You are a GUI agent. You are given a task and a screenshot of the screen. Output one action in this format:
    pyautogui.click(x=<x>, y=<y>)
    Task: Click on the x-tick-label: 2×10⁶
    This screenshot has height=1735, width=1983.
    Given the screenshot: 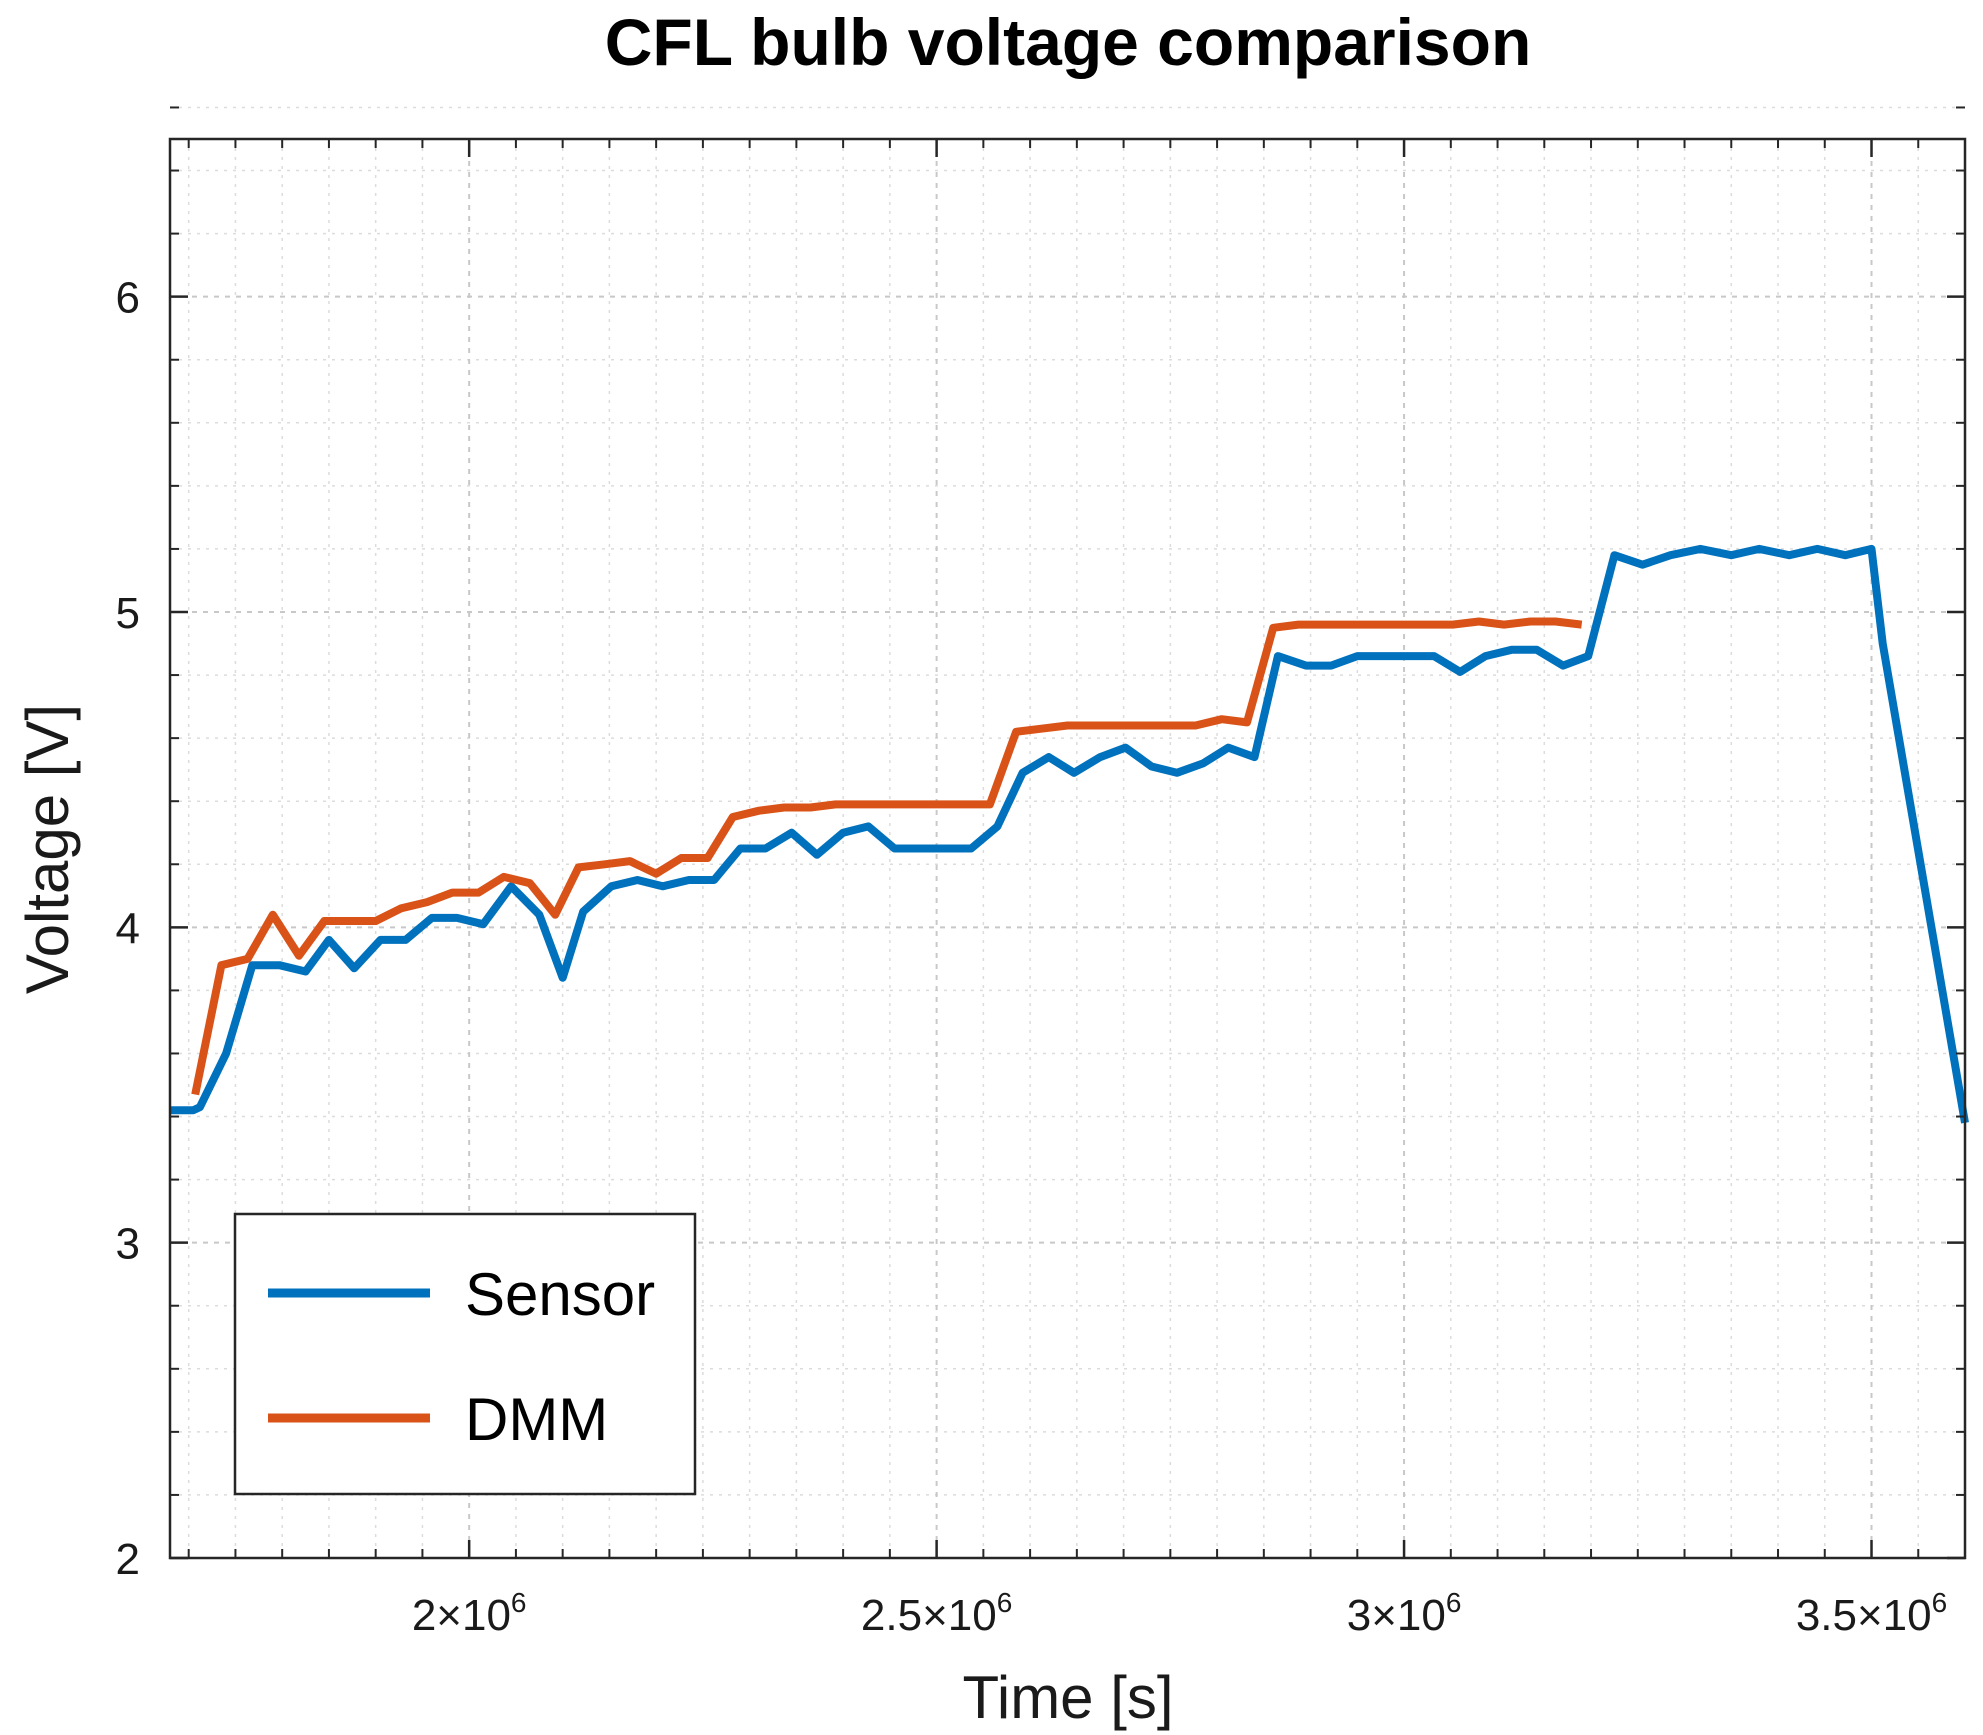 What is the action you would take?
    pyautogui.click(x=469, y=1613)
    